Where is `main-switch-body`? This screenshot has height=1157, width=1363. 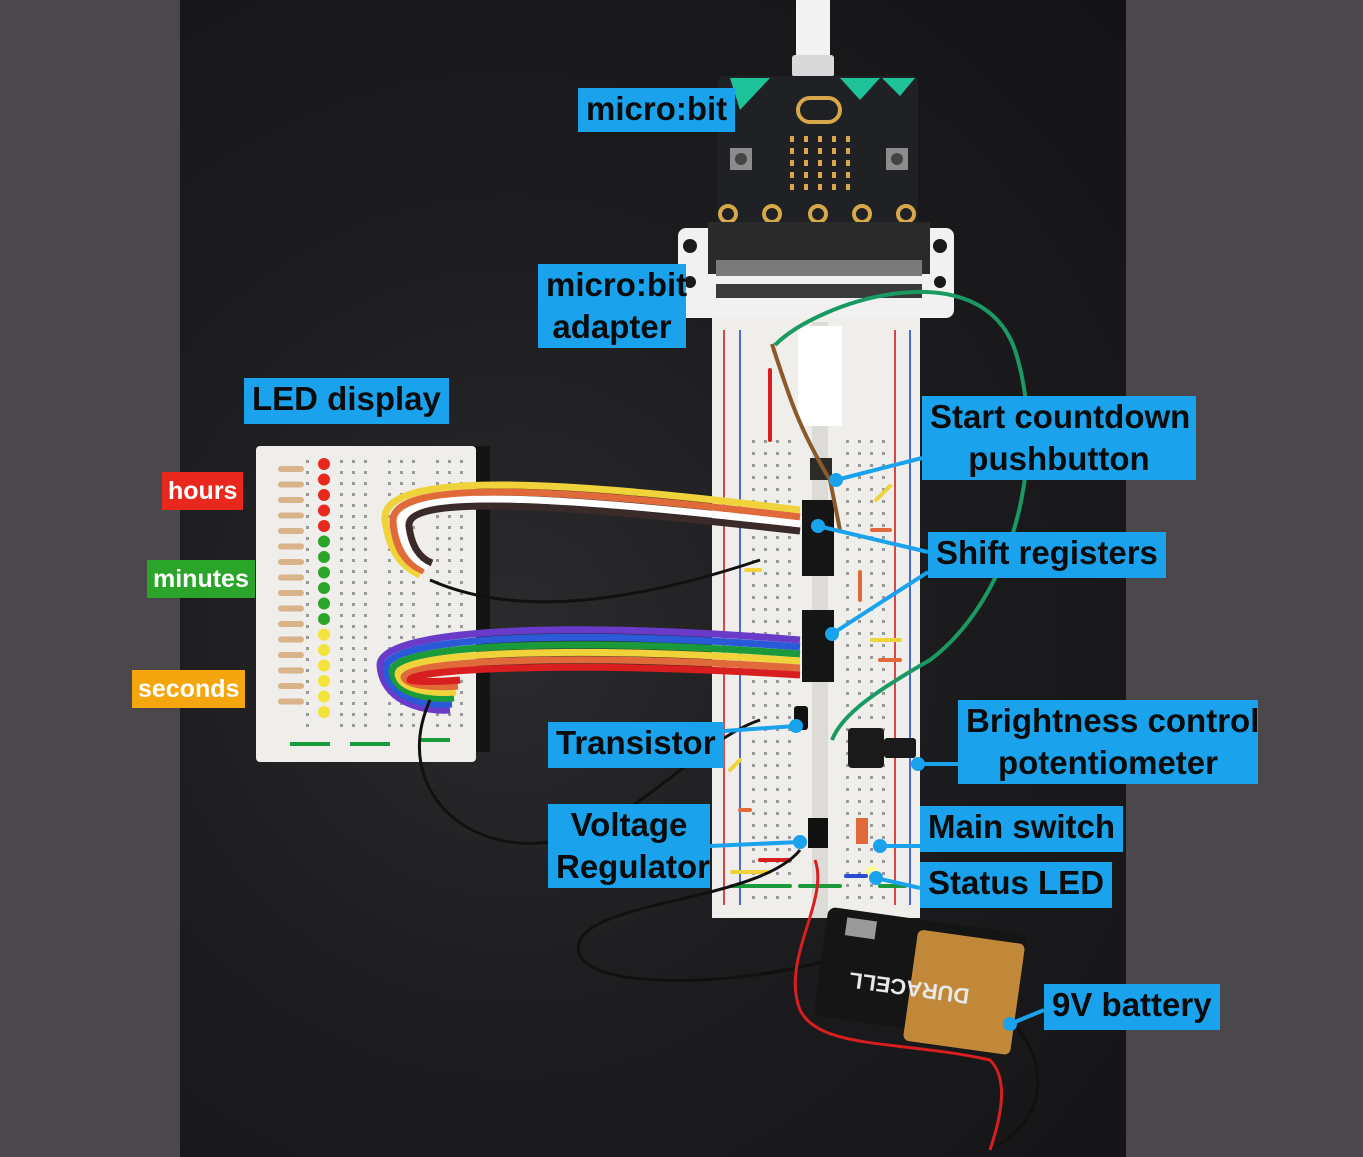
main-switch-body is located at coordinates (862, 831).